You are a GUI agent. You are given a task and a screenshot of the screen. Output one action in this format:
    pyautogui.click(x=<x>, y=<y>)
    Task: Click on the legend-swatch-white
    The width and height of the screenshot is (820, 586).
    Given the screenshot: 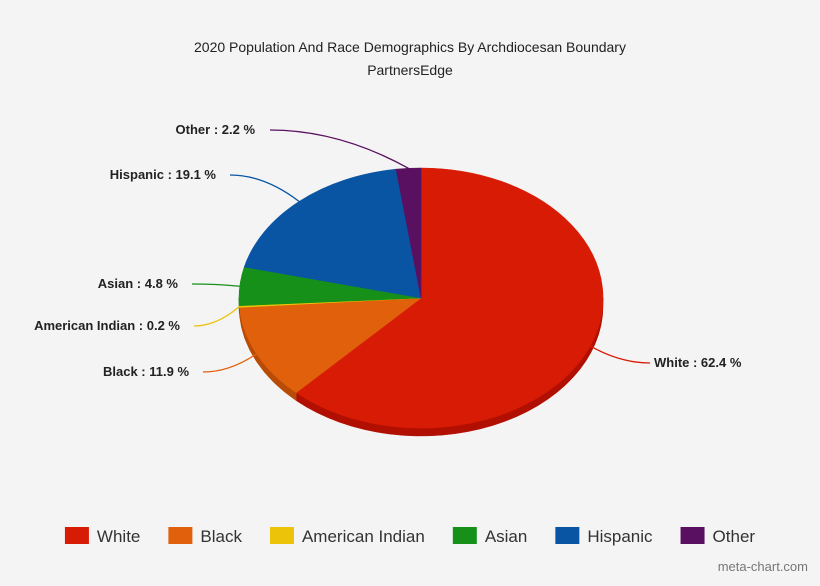 What is the action you would take?
    pyautogui.click(x=76, y=535)
    